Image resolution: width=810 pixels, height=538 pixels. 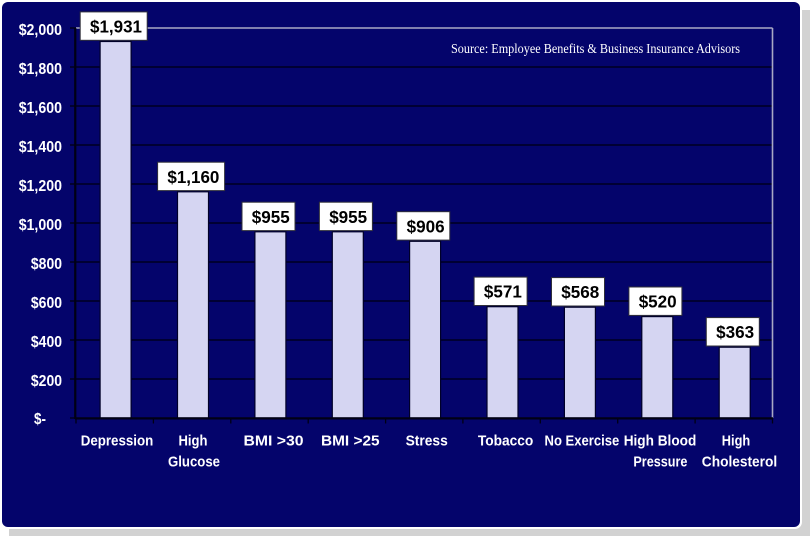 What do you see at coordinates (426, 226) in the screenshot?
I see `svg-text: $906` at bounding box center [426, 226].